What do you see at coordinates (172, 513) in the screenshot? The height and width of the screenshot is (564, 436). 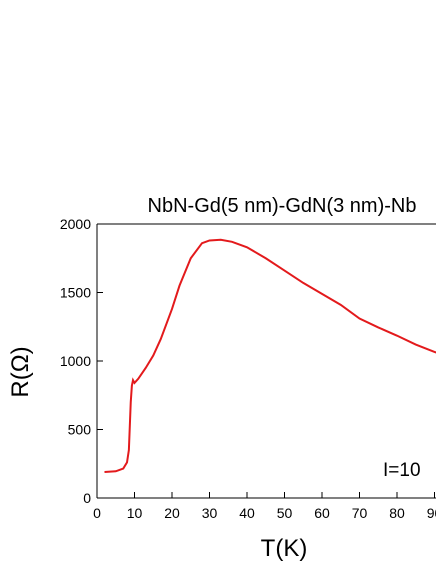 I see `x-tick-label: 20` at bounding box center [172, 513].